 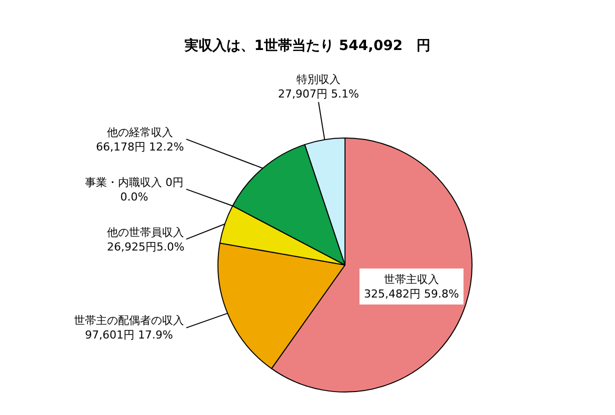 What do you see at coordinates (129, 320) in the screenshot?
I see `slice-label: 世帯主の配偶者の収入` at bounding box center [129, 320].